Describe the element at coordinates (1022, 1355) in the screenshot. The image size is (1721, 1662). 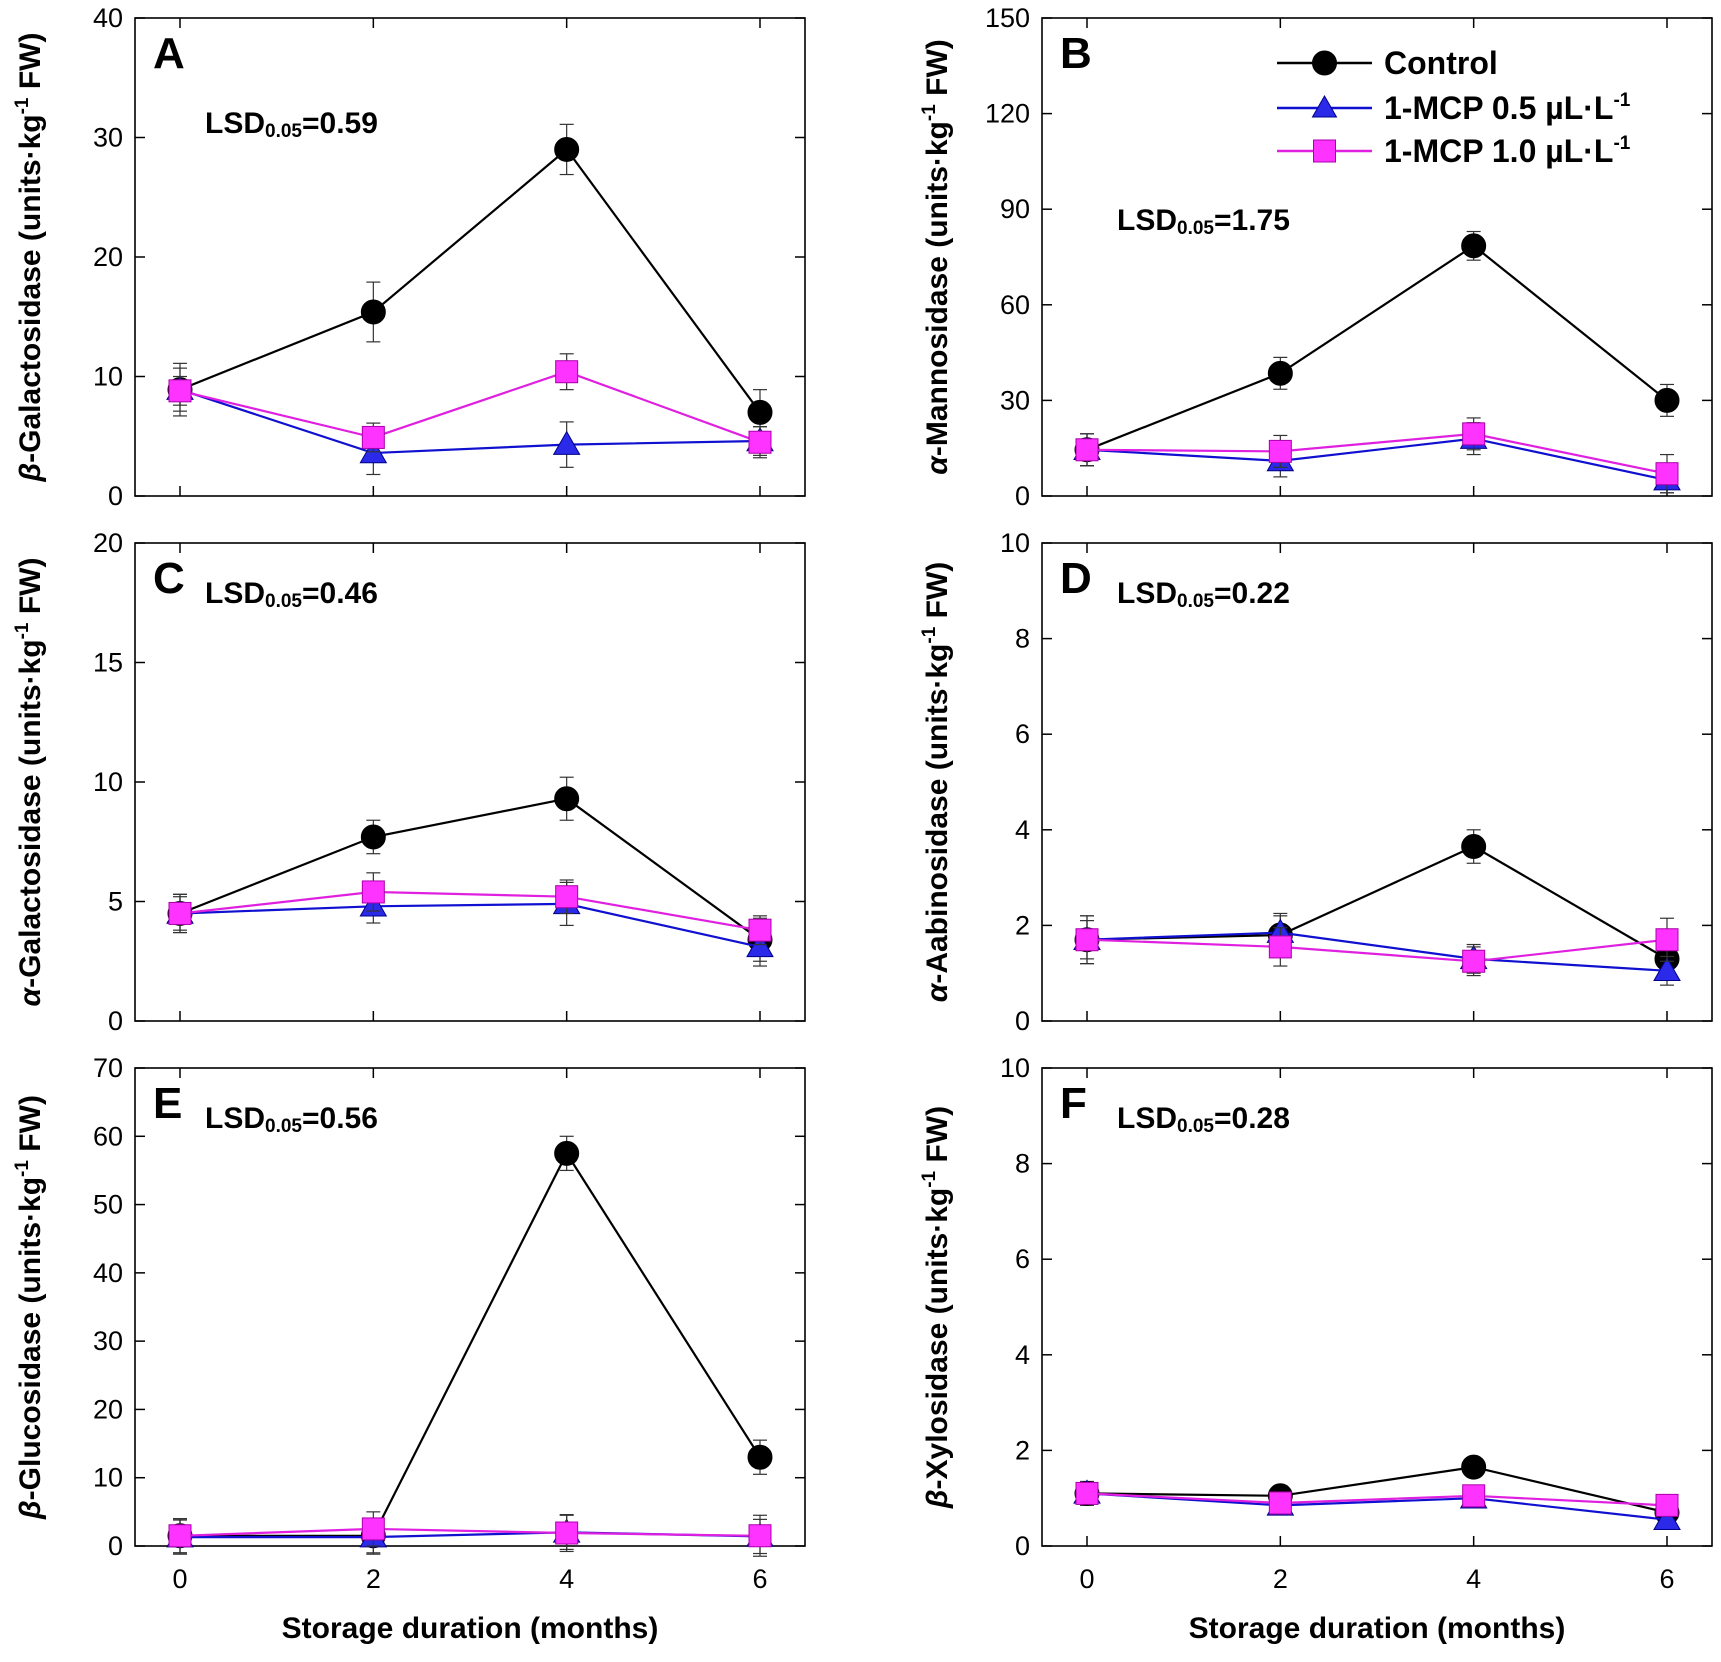
I see `y-tick-label: 4` at that location.